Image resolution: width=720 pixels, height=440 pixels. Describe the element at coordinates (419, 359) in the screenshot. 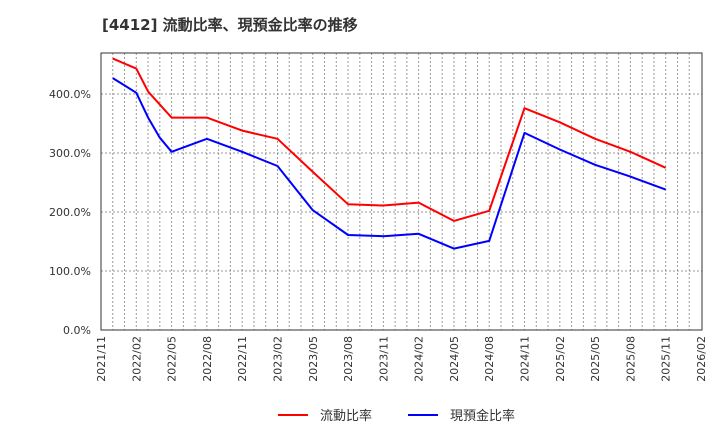

I see `x-tick-label: 2024/02` at that location.